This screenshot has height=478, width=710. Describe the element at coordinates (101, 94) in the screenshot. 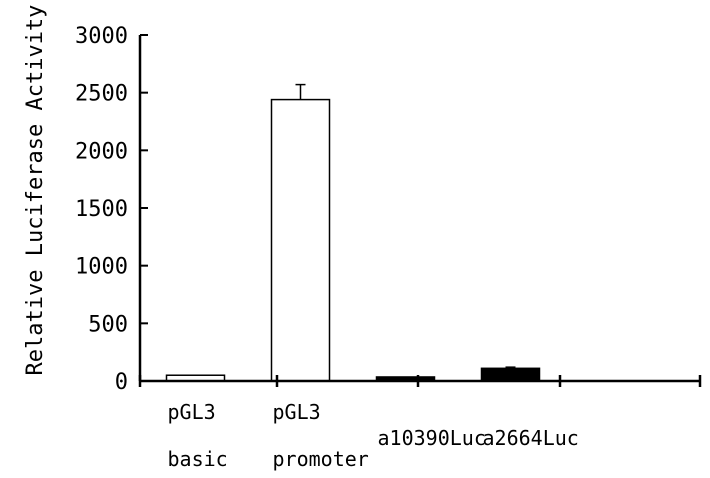

I see `y-tick-label: 2500` at that location.